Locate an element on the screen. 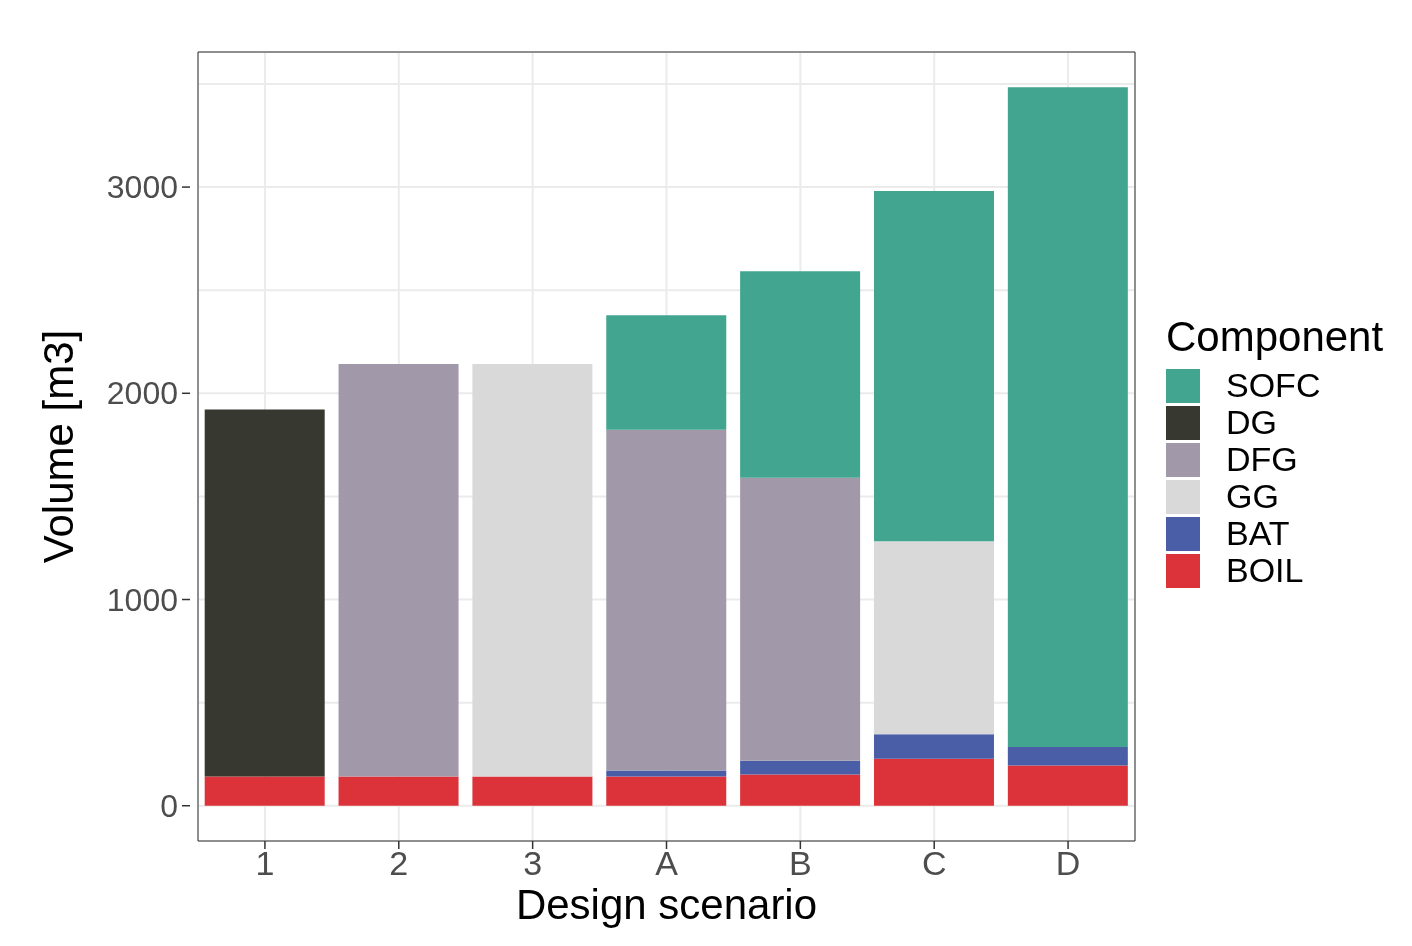  x-tick-label: 1 is located at coordinates (265, 863).